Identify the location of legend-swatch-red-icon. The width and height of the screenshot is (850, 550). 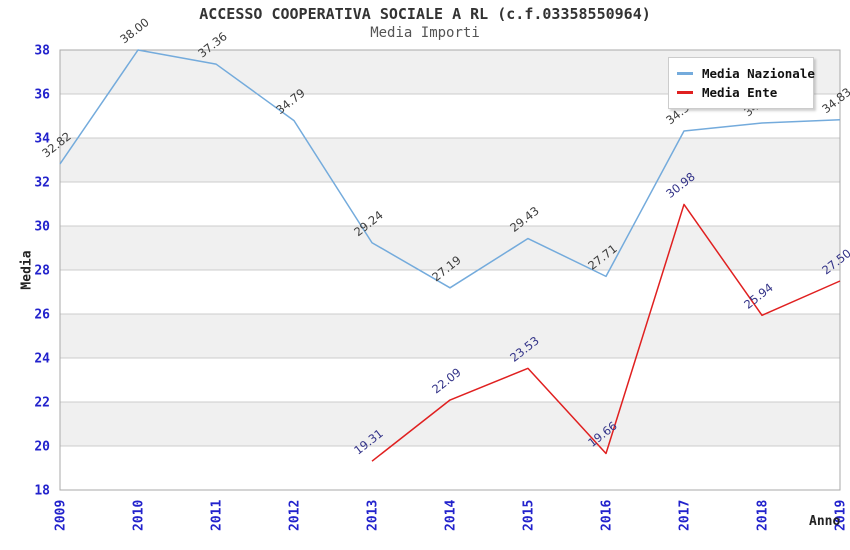
(685, 92).